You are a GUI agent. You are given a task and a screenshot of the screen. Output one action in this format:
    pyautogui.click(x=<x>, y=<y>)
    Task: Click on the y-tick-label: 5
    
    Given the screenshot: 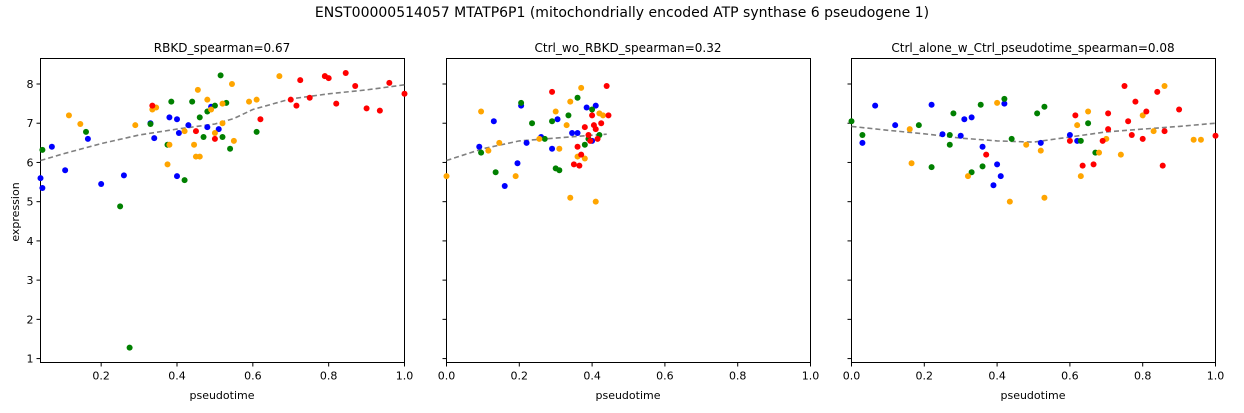 What is the action you would take?
    pyautogui.click(x=30, y=202)
    